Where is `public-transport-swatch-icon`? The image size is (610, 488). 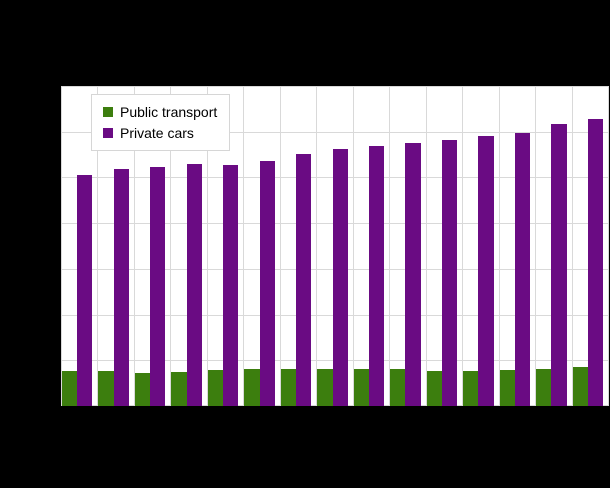 public-transport-swatch-icon is located at coordinates (108, 111).